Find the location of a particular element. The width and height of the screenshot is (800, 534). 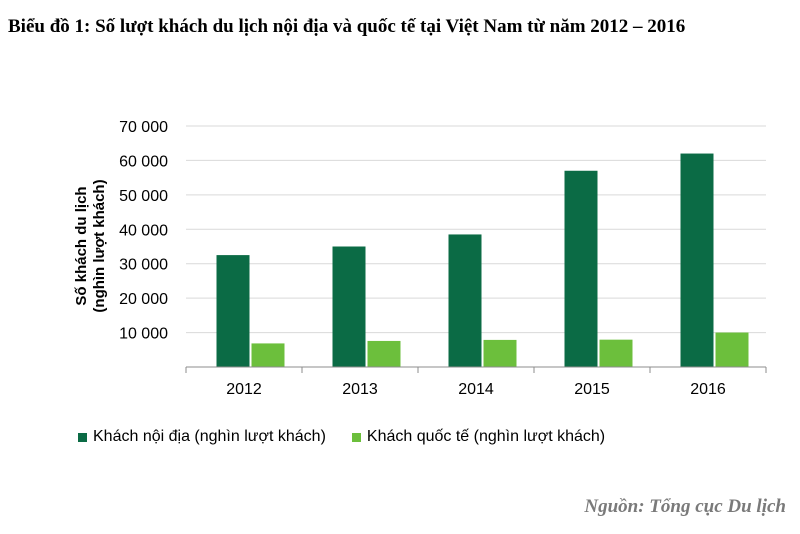

legend-item-domestic: Khách nội địa (nghìn lượt khách) is located at coordinates (202, 437).